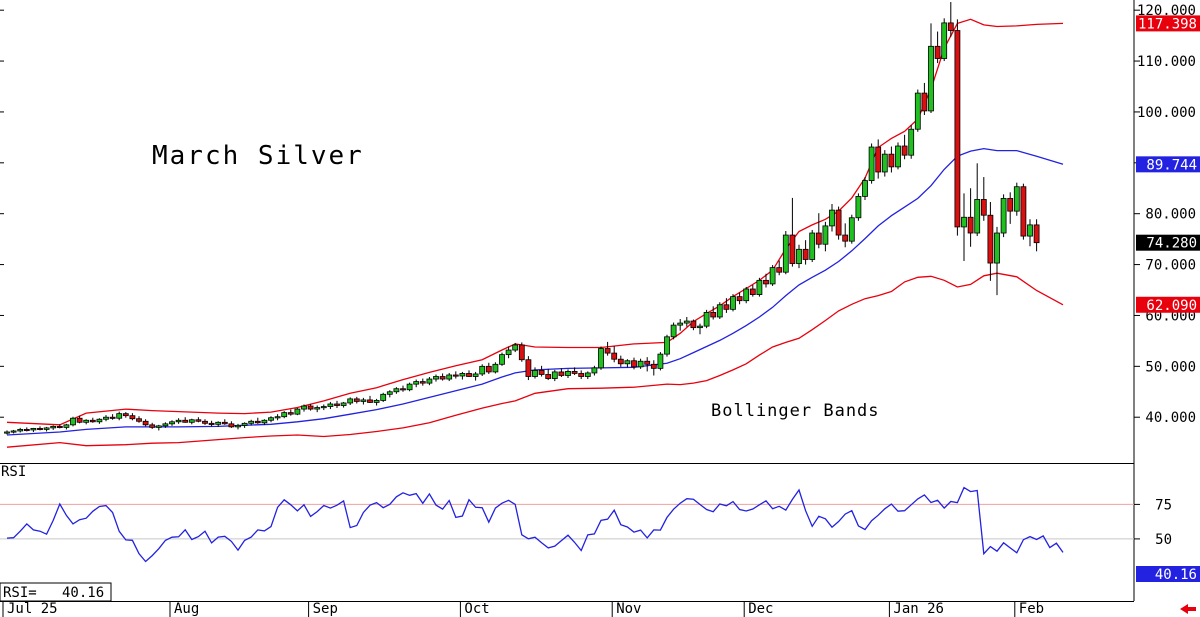  I want to click on price-tick-label-70: 70.000, so click(1170, 266).